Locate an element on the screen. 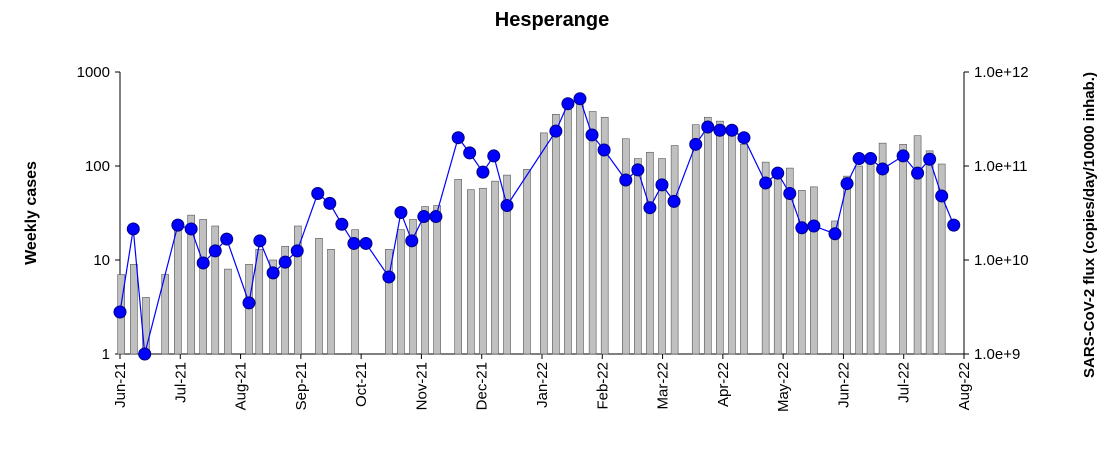 The image size is (1104, 456). x-tick-label: Feb-22 is located at coordinates (602, 386).